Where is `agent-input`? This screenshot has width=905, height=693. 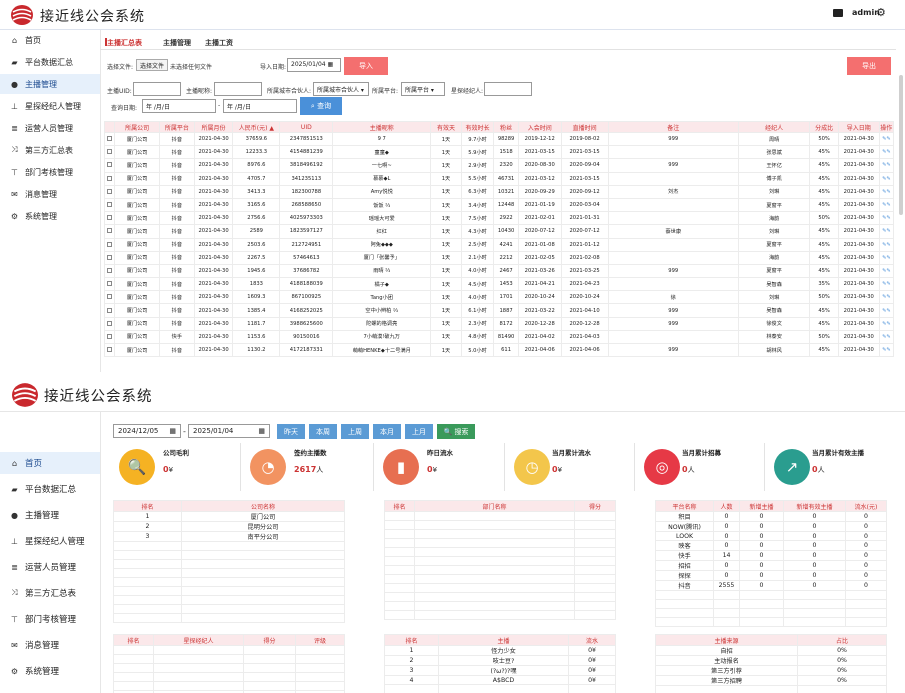
agent-input is located at coordinates (508, 89).